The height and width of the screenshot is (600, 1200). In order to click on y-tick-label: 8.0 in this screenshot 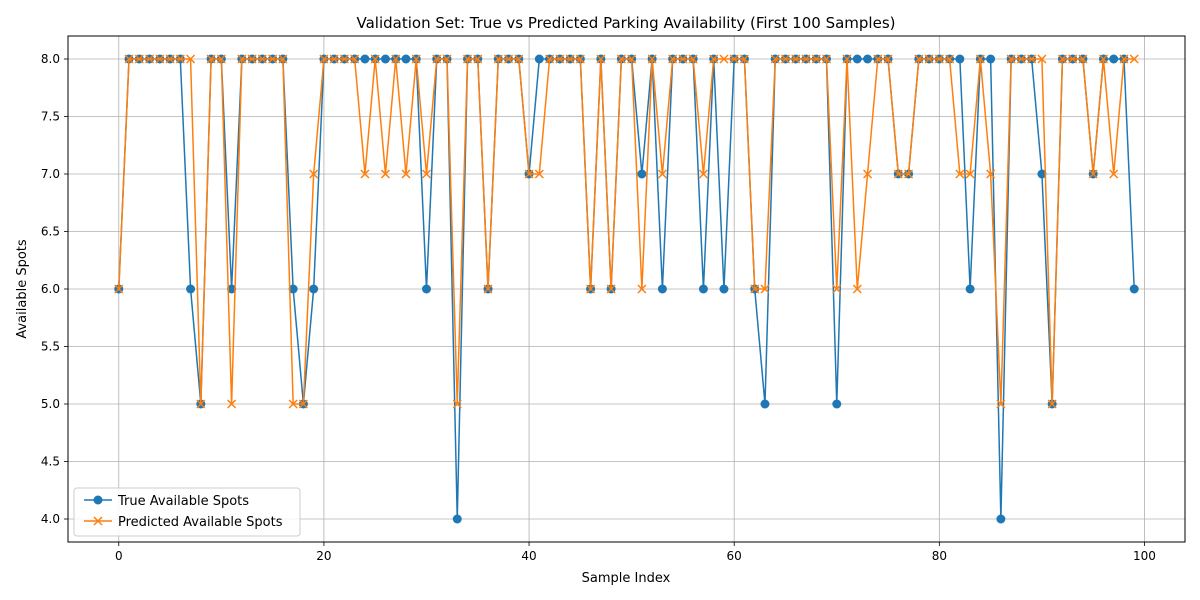, I will do `click(50, 59)`.